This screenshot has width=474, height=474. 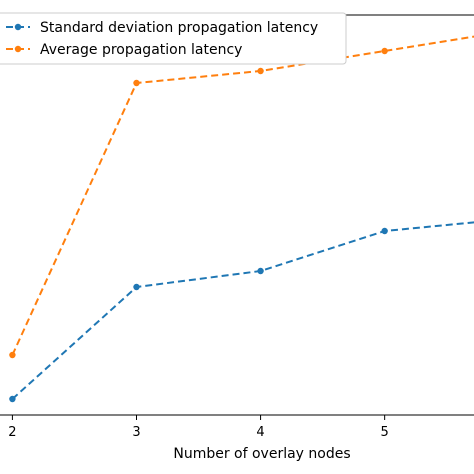 I want to click on legend-marker-average, so click(x=18, y=49).